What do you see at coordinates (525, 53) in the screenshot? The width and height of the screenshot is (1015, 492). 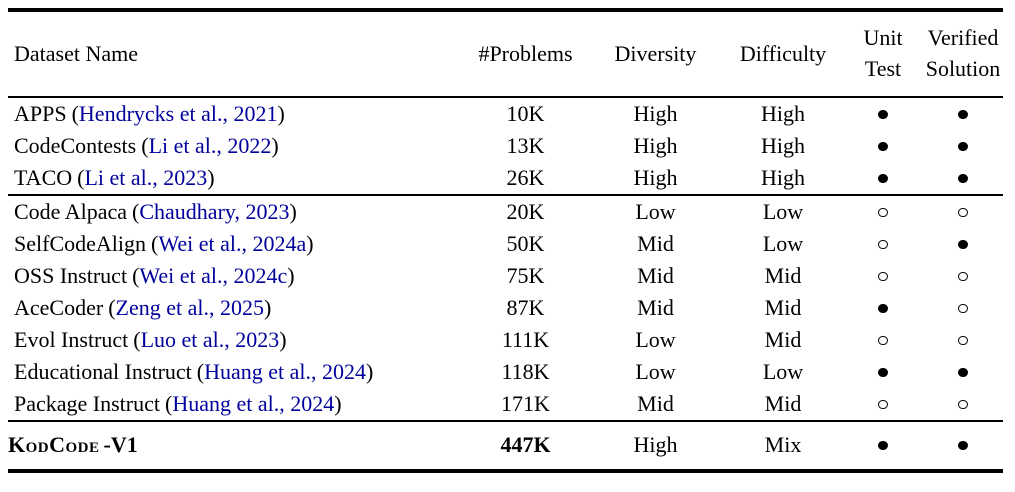 I see `header-problems: #Problems` at bounding box center [525, 53].